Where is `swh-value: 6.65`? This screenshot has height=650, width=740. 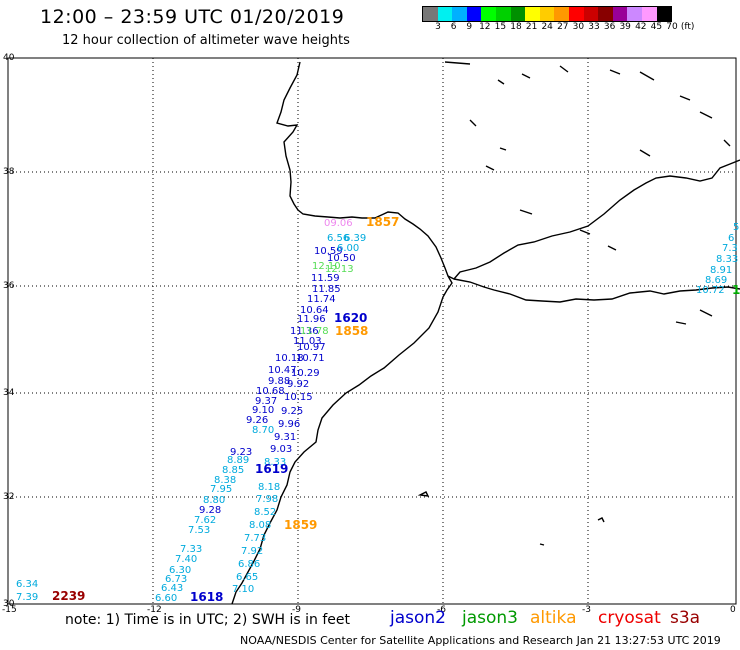 swh-value: 6.65 is located at coordinates (247, 577).